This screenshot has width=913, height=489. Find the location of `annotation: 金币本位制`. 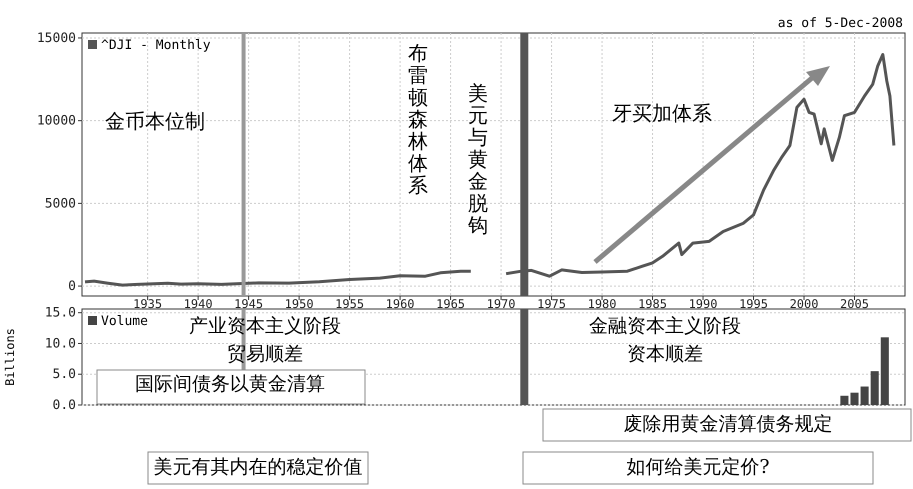

annotation: 金币本位制 is located at coordinates (155, 121).